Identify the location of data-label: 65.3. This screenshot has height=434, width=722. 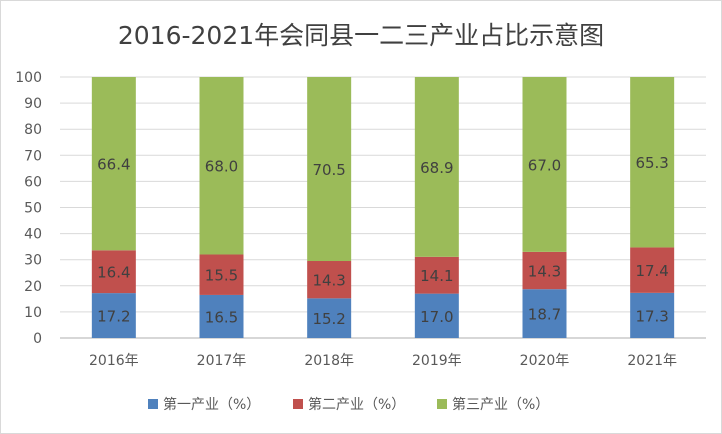
(651, 163).